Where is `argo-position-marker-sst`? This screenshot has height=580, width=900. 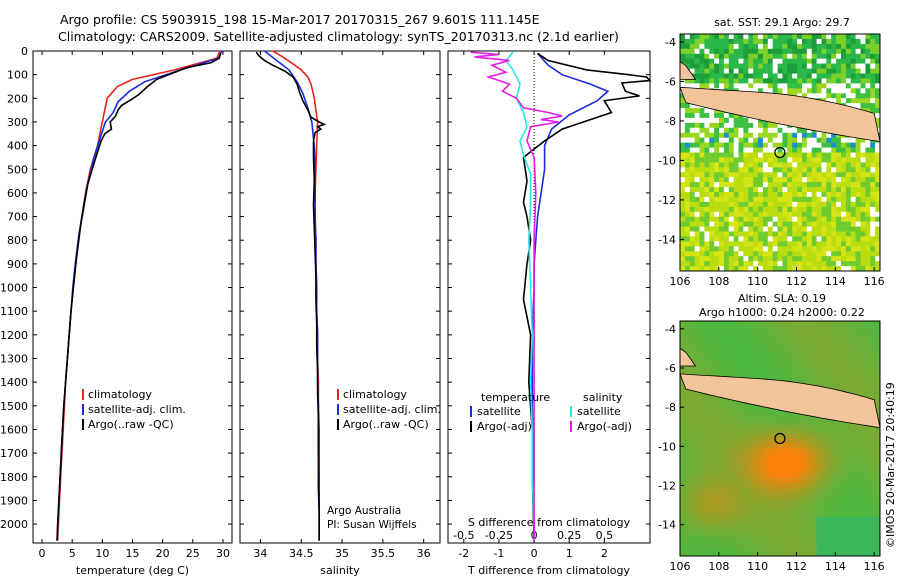 argo-position-marker-sst is located at coordinates (780, 152).